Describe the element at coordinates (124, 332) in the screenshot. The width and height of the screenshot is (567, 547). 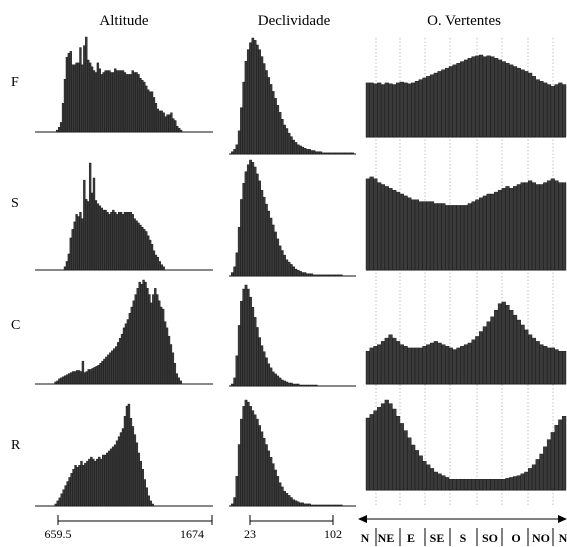
I see `panel-0-c` at that location.